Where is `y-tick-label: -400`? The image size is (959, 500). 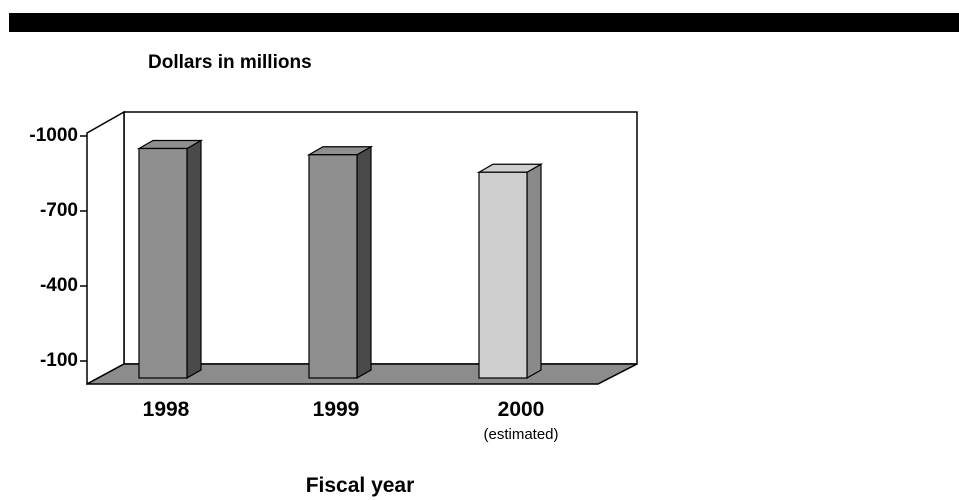 y-tick-label: -400 is located at coordinates (59, 285).